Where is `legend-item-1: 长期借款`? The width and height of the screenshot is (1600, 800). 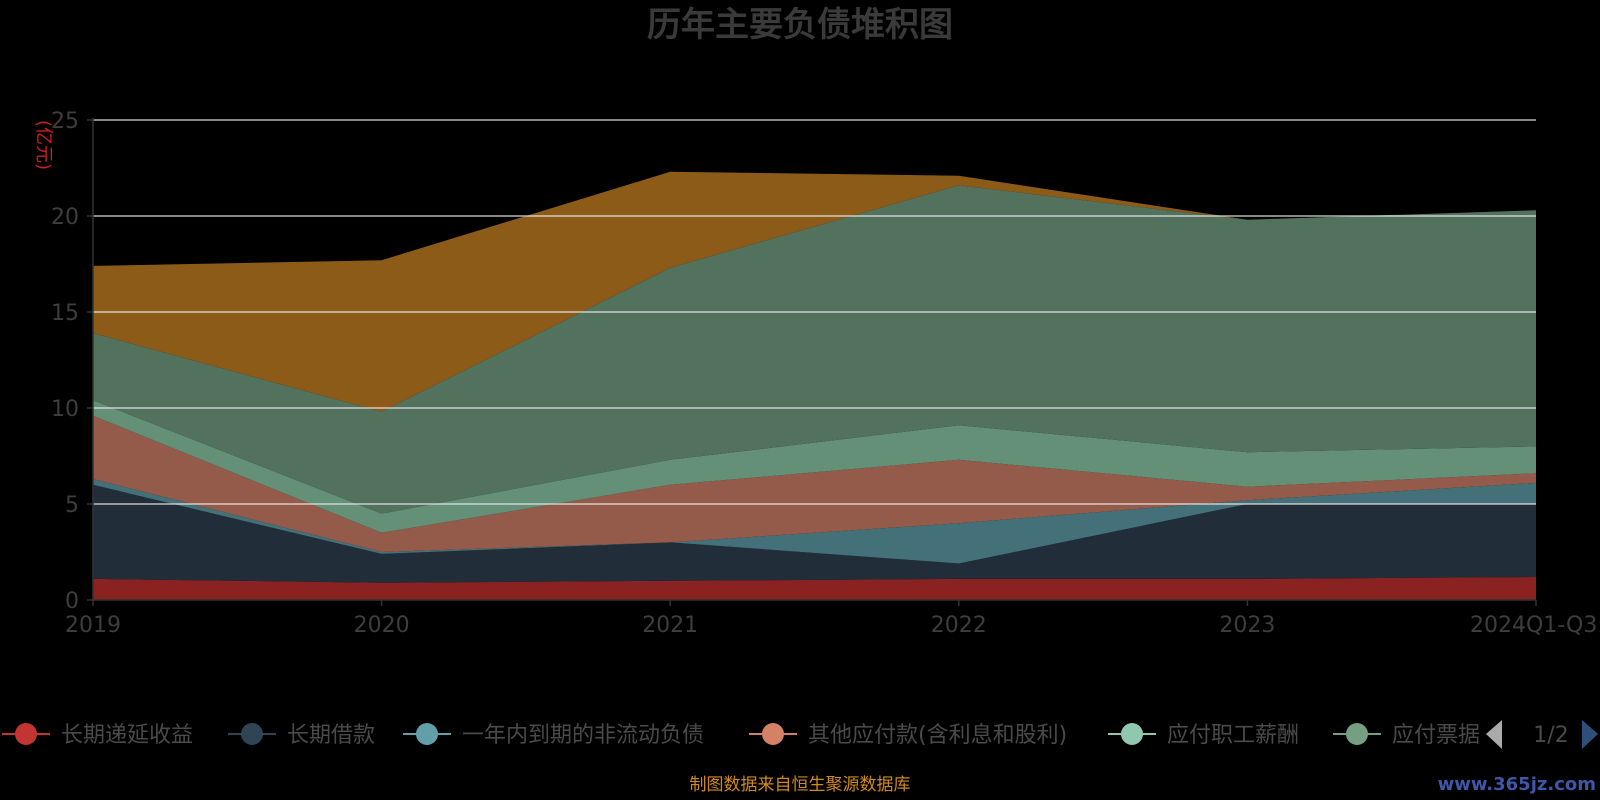
legend-item-1: 长期借款 is located at coordinates (301, 735).